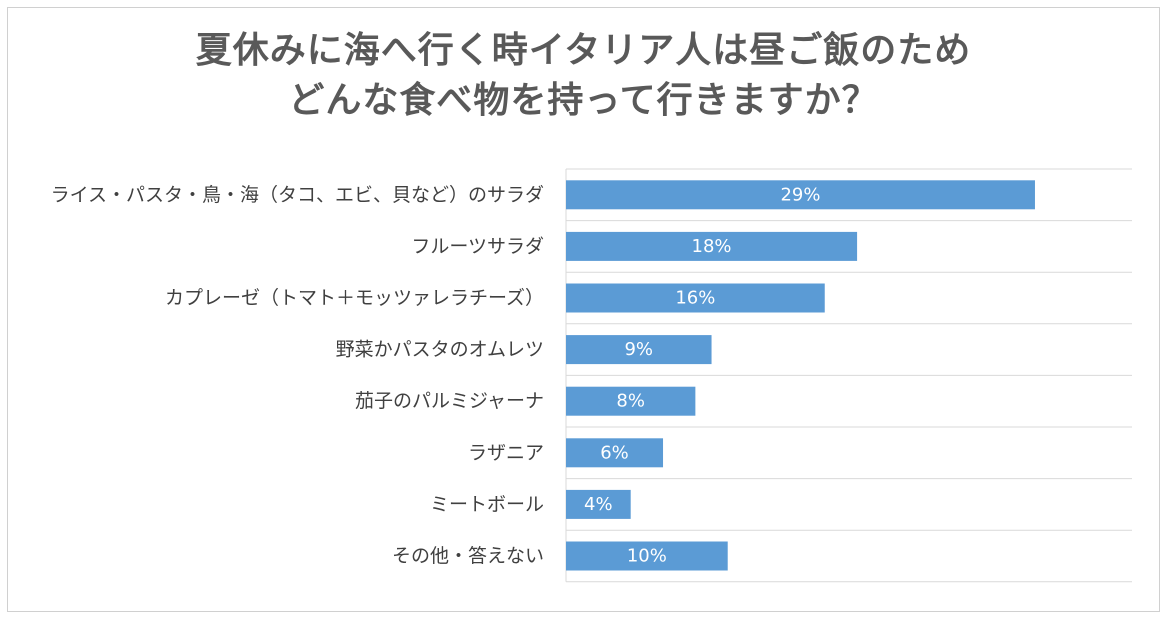 The width and height of the screenshot is (1167, 620). What do you see at coordinates (297, 195) in the screenshot?
I see `category-label-1: ライス・パスタ・鳥・海（タコ、エビ、貝など）のサラダ` at bounding box center [297, 195].